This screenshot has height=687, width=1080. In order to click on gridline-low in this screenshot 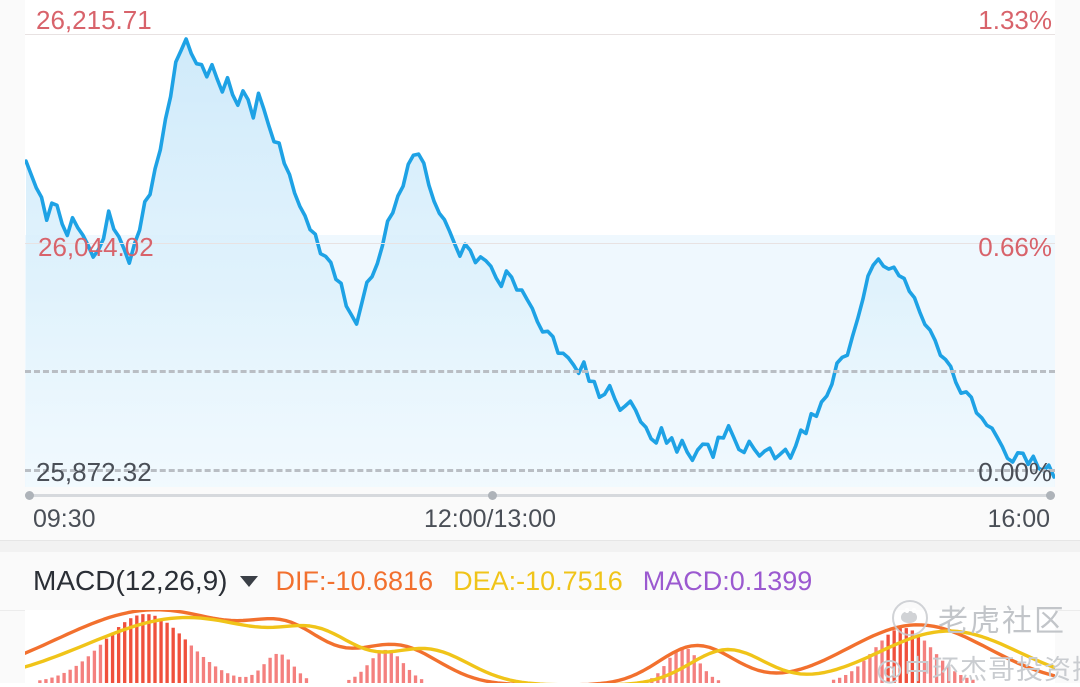, I will do `click(540, 470)`.